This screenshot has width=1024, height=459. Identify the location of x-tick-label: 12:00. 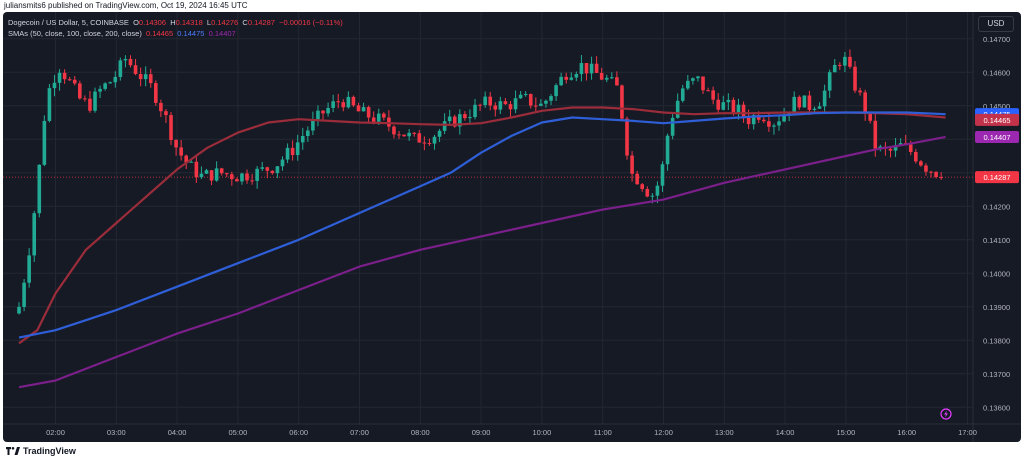
(663, 432).